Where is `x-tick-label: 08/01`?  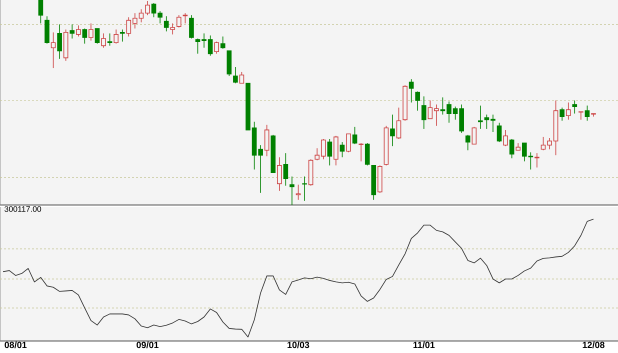
x-tick-label: 08/01 is located at coordinates (15, 345).